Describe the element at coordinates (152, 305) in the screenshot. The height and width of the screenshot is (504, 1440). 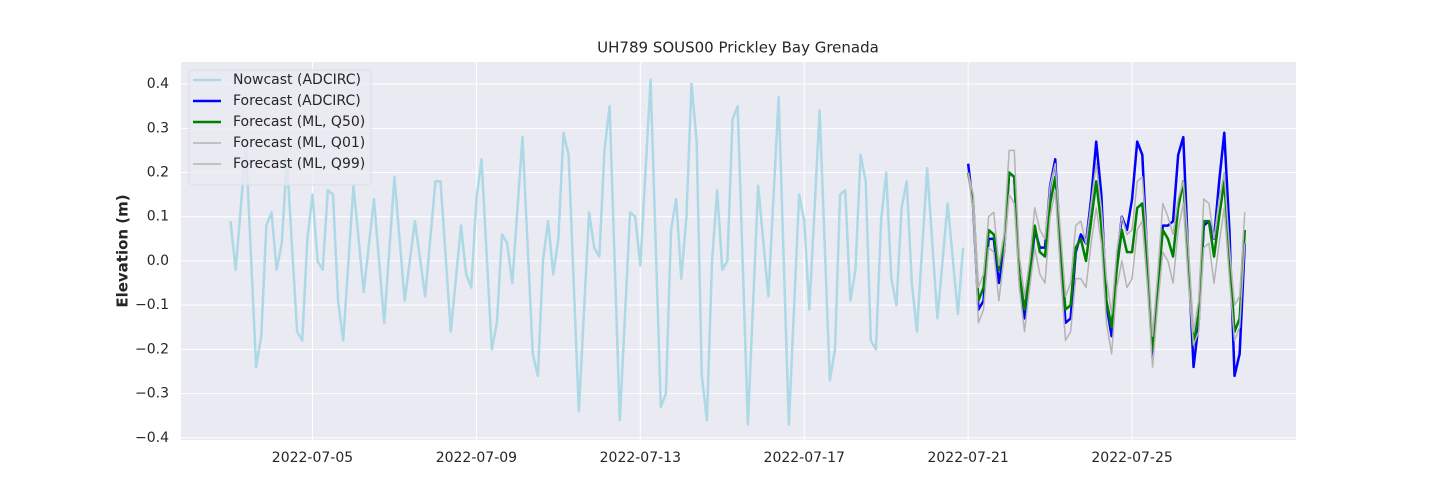
I see `y-tick-label: −0.1` at that location.